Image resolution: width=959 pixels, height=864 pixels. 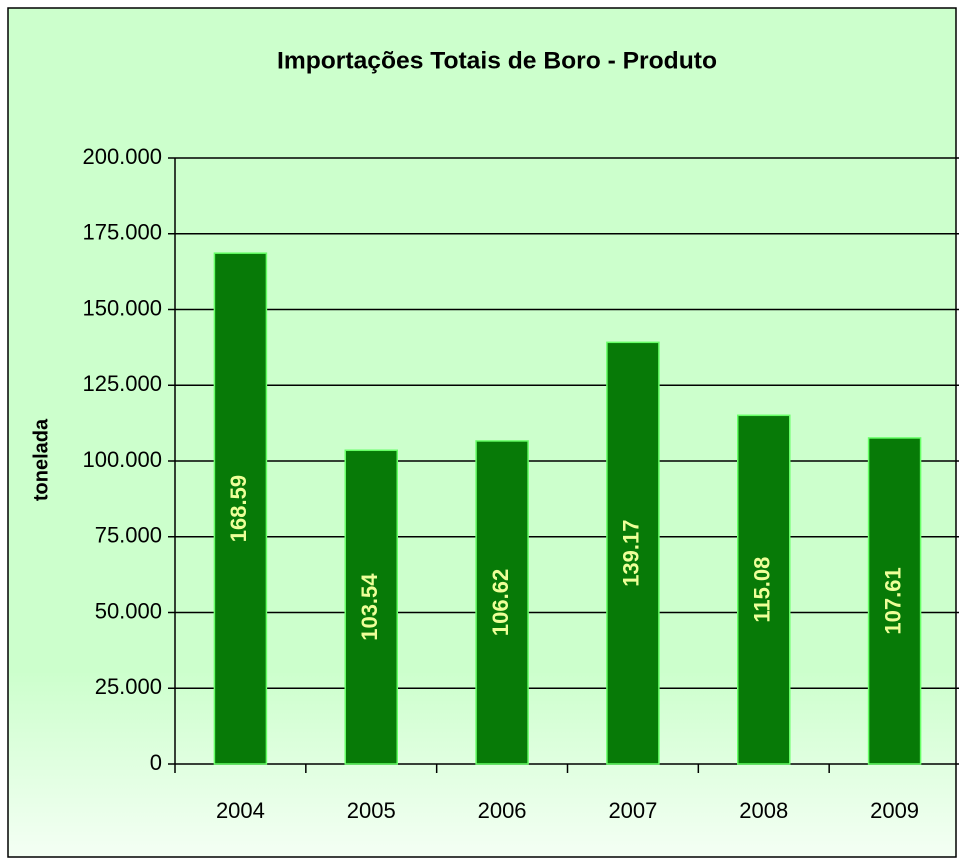 I want to click on y-tick-label: 175.000, so click(x=122, y=232).